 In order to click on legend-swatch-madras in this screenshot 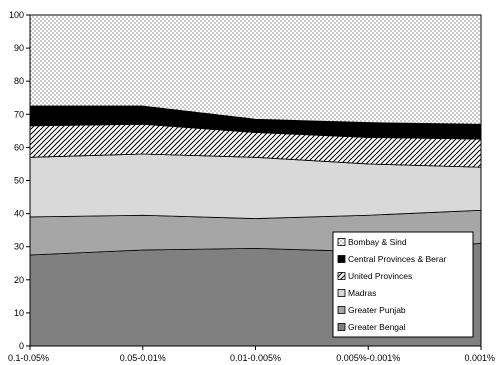, I will do `click(341, 293)`.